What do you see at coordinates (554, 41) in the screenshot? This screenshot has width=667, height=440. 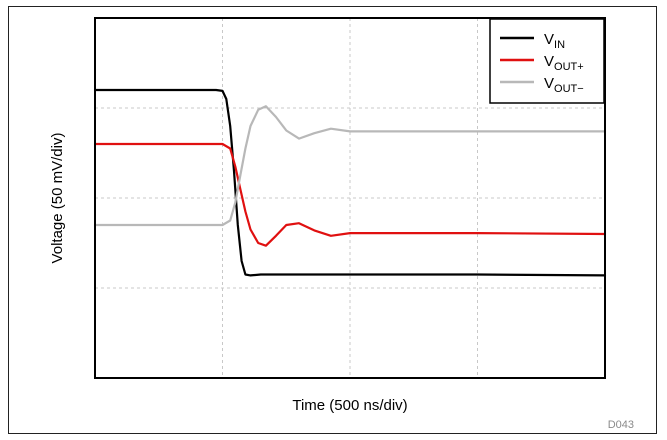 I see `legend-label-vin: VIN` at bounding box center [554, 41].